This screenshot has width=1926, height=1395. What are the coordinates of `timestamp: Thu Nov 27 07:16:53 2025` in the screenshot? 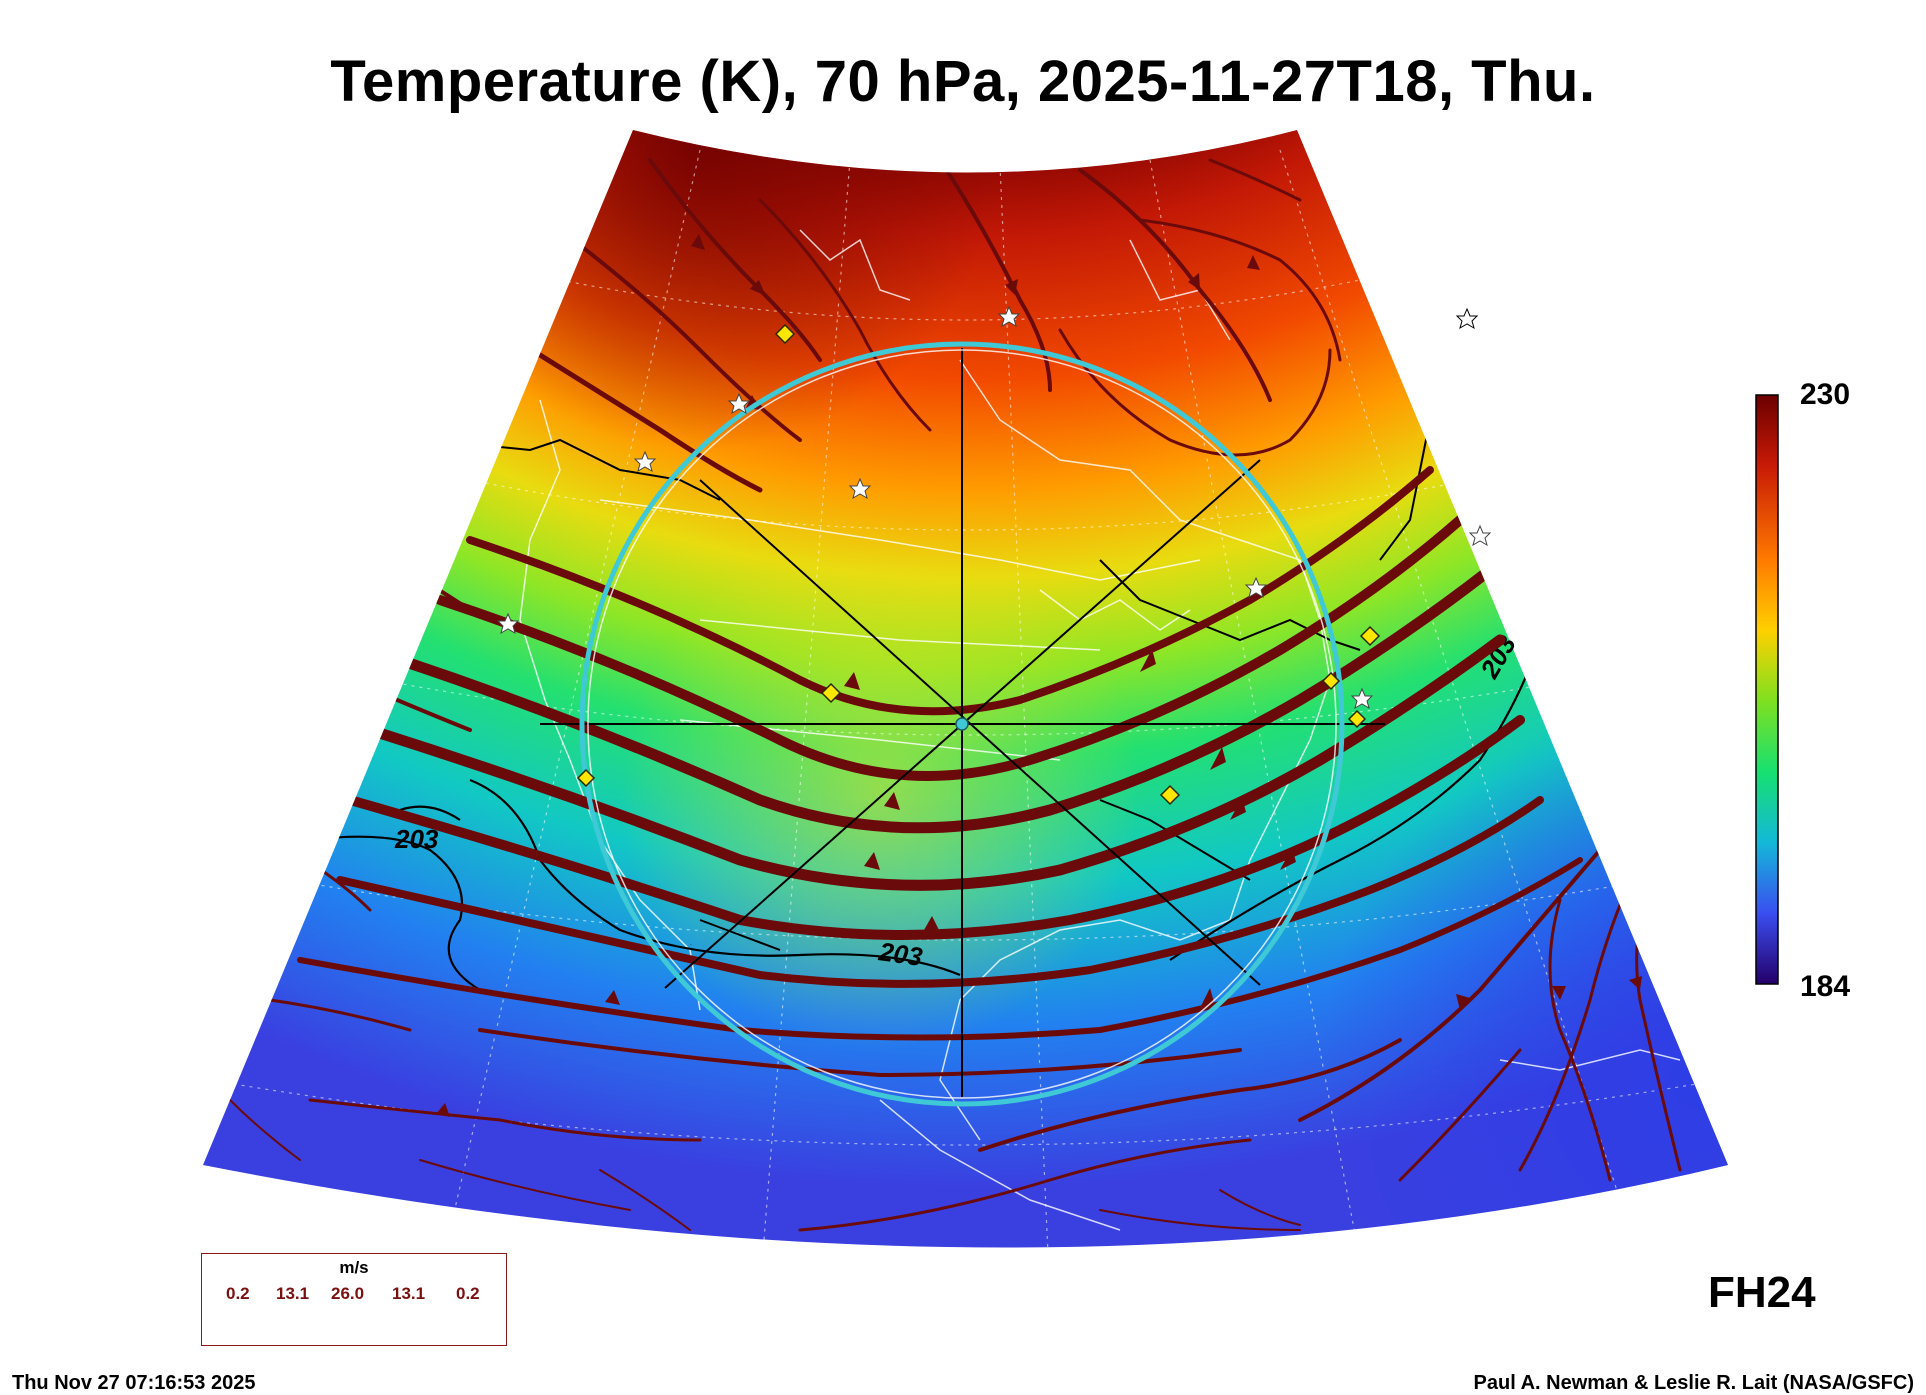 It's located at (134, 1383).